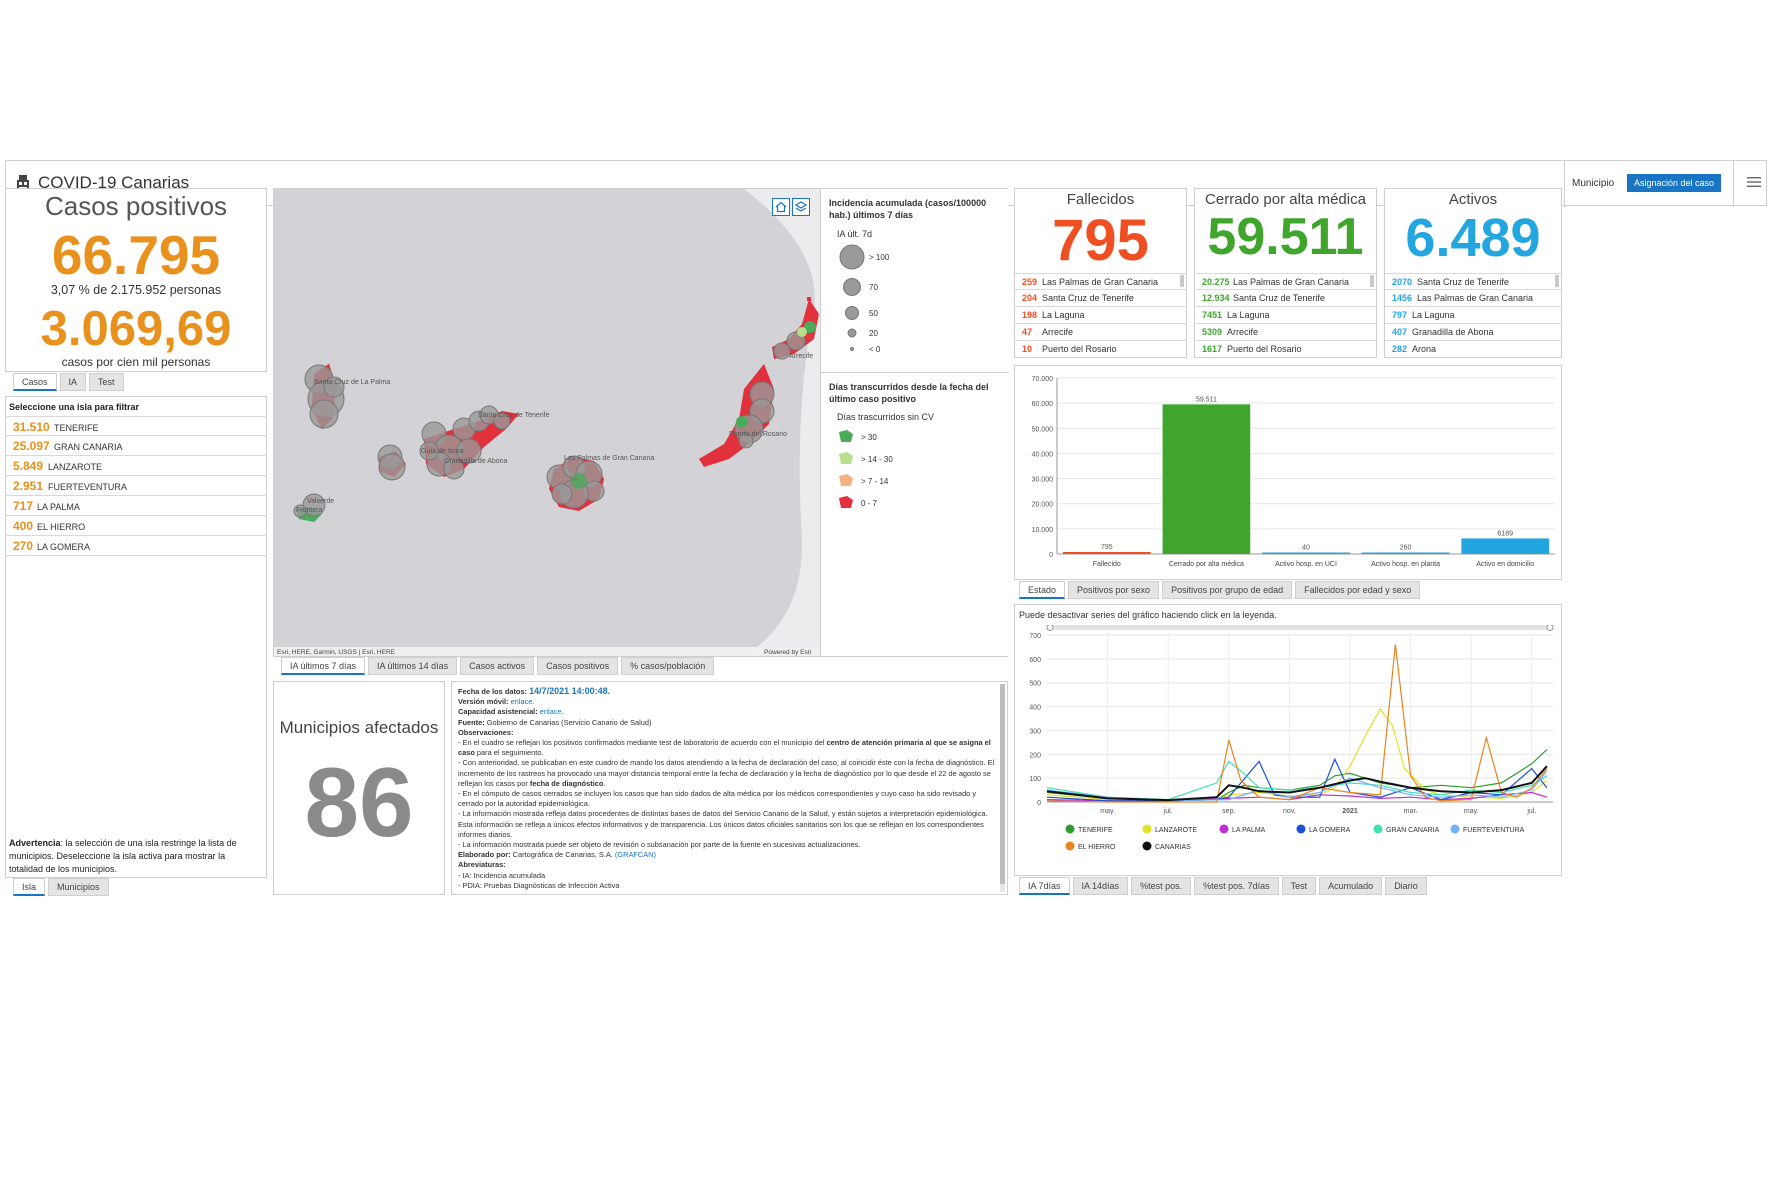 This screenshot has width=1772, height=1181. What do you see at coordinates (1035, 636) in the screenshot?
I see `line-y-tick-label: 700` at bounding box center [1035, 636].